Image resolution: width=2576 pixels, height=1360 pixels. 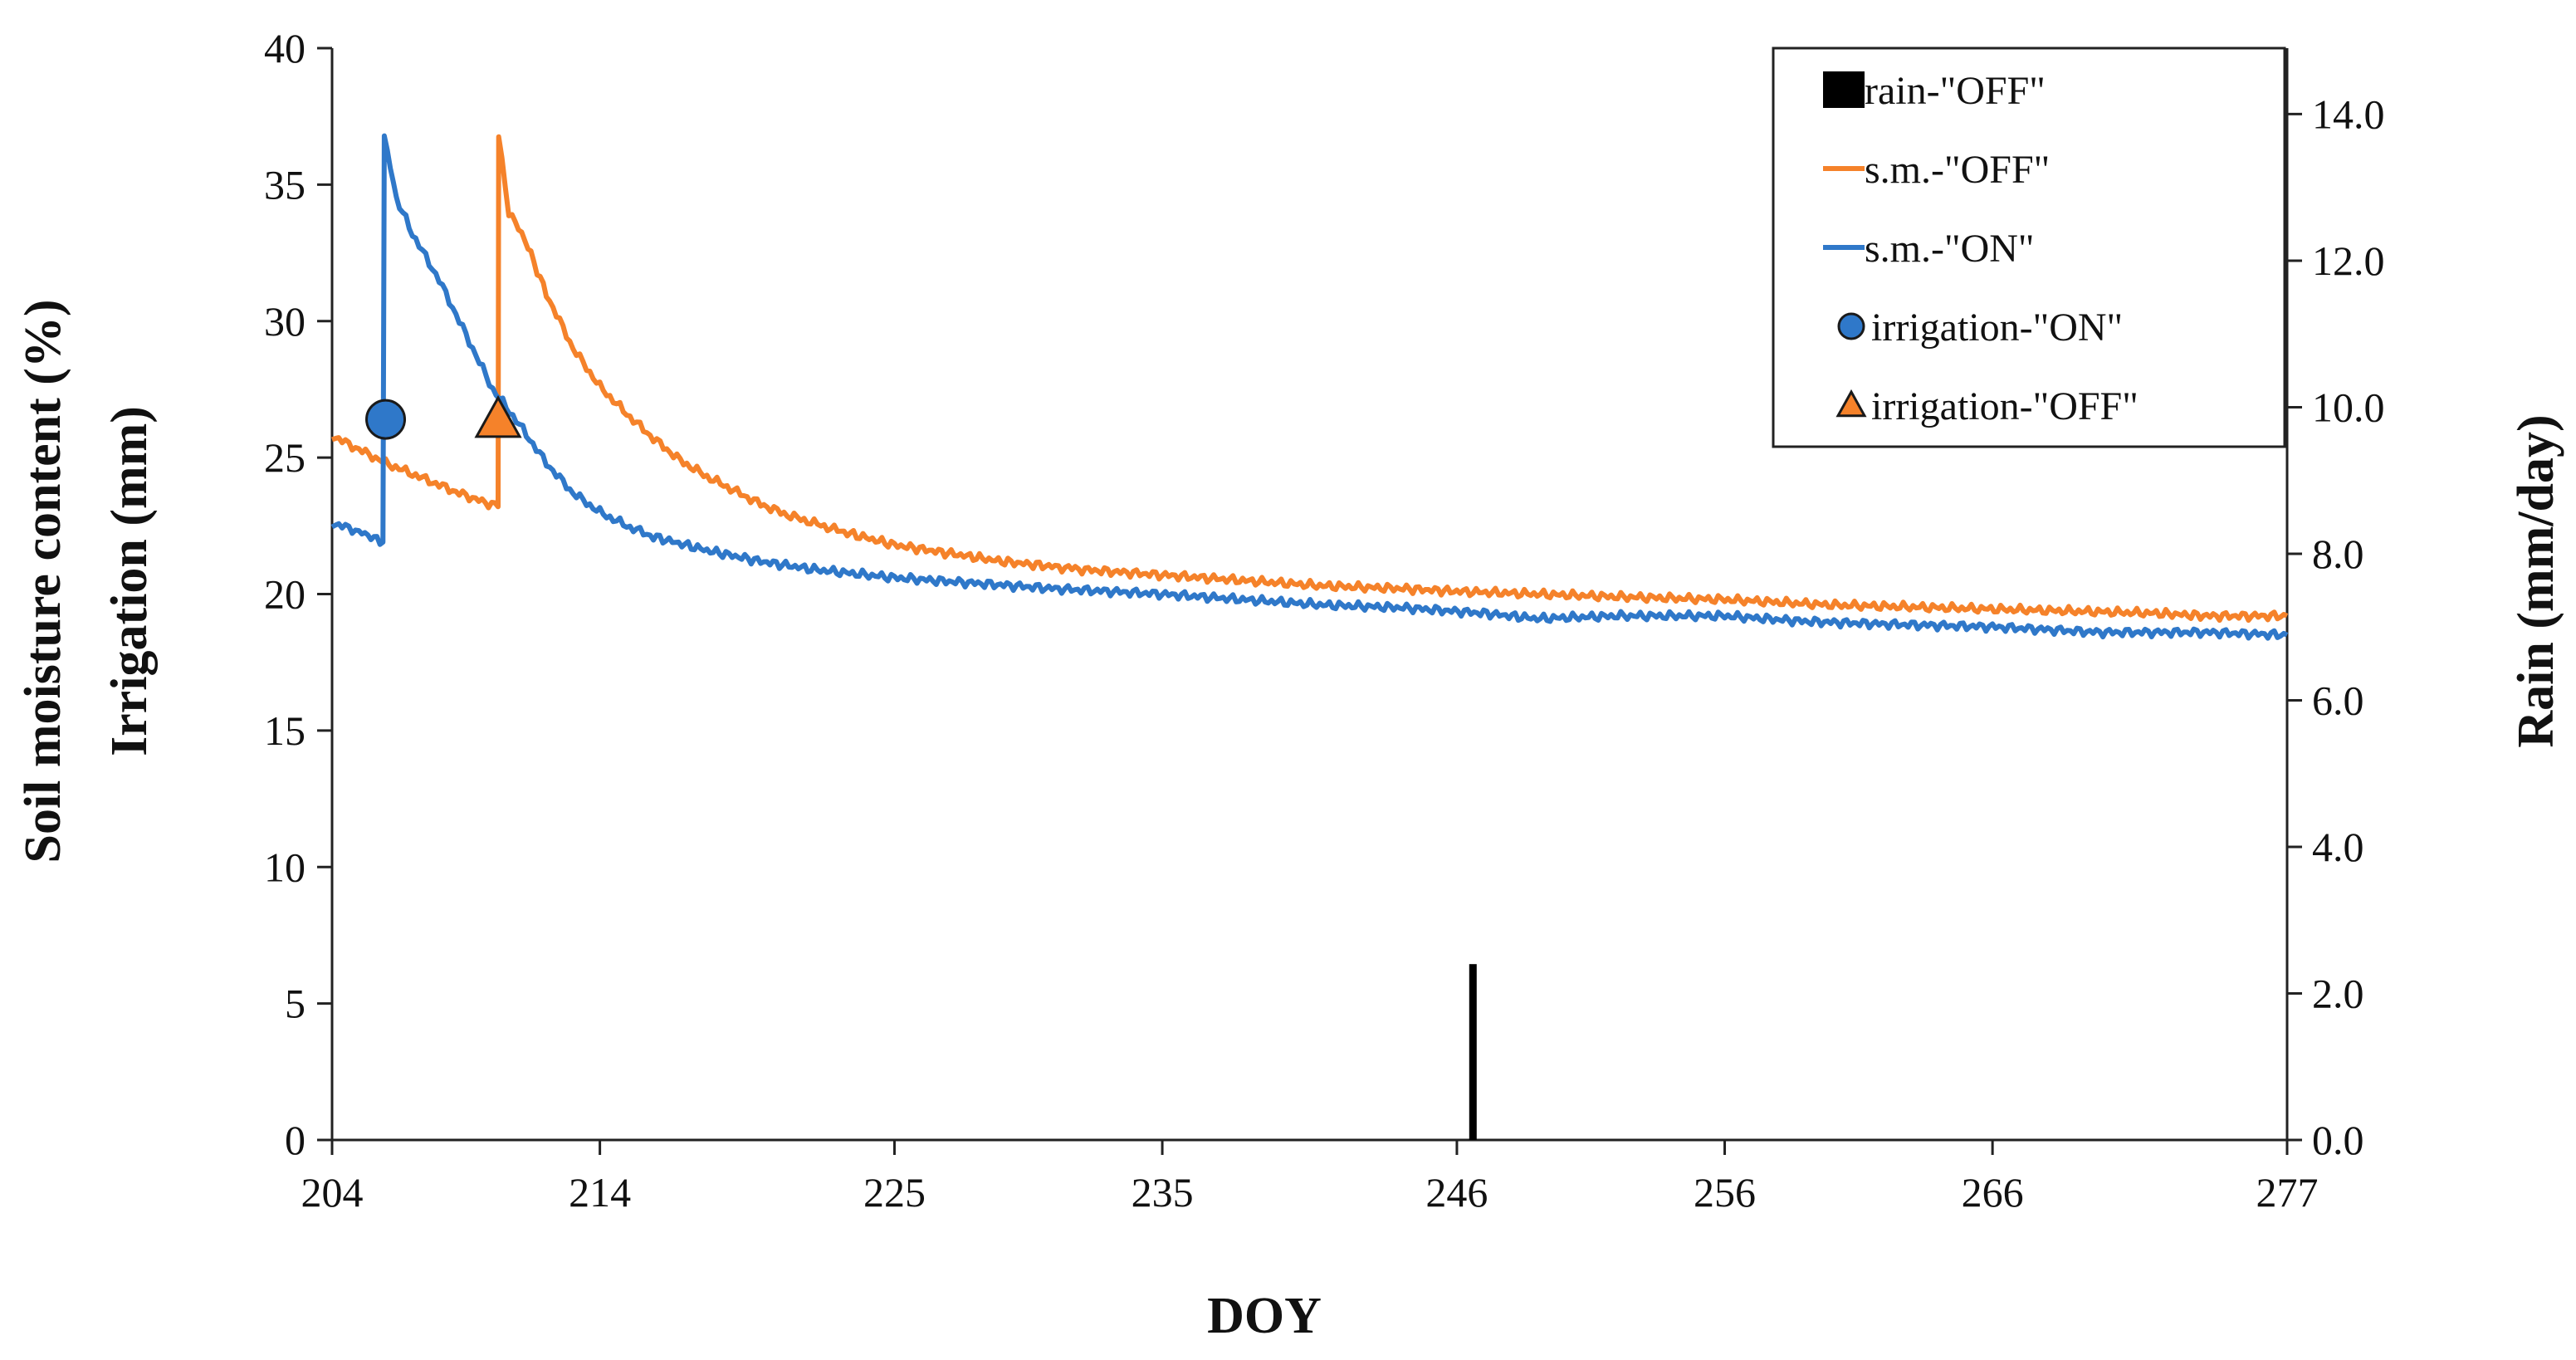 I want to click on x-tick-label: 277, so click(x=2287, y=1192).